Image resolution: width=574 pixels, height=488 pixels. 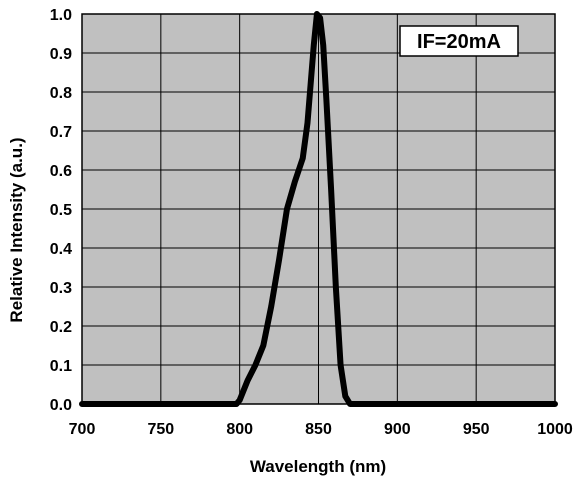 I want to click on annotation-label: IF=20mA, so click(x=459, y=42).